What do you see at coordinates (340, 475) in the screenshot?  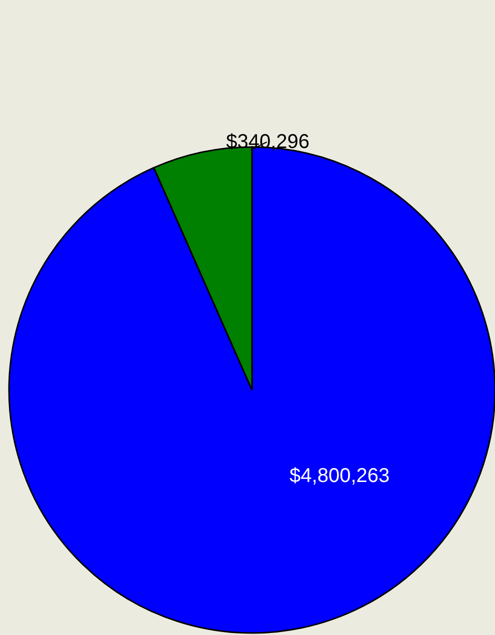 I see `data-label: $4,800,263` at bounding box center [340, 475].